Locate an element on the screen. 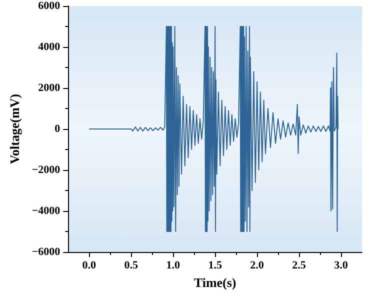  x-tick-label: 3.0 is located at coordinates (341, 266).